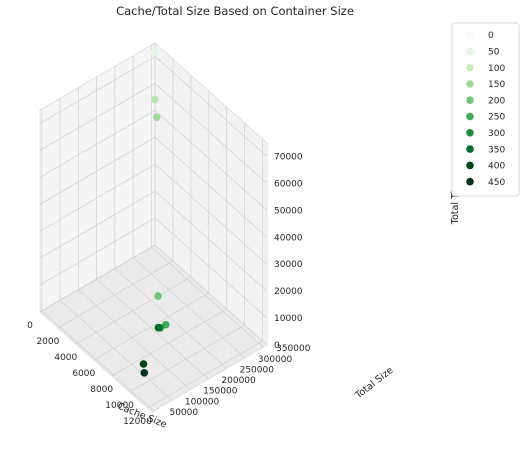 The image size is (527, 464). I want to click on x-tick-label: 6000, so click(83, 374).